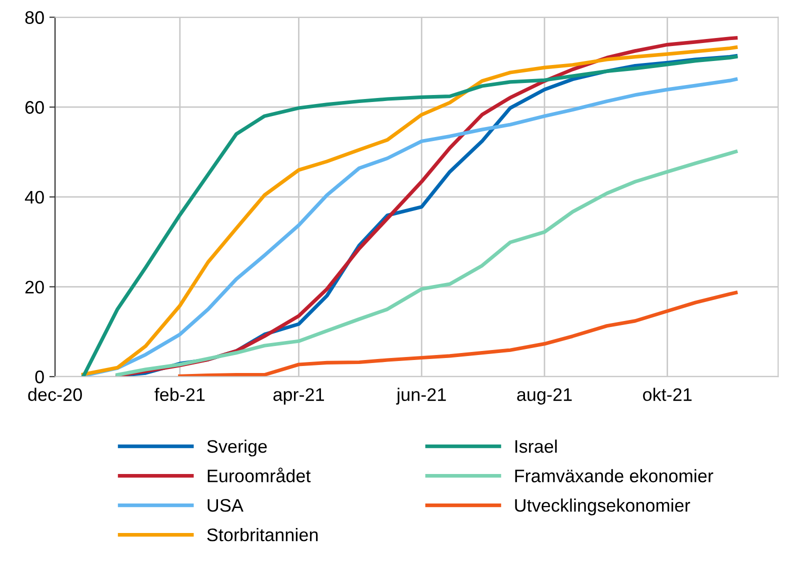  Describe the element at coordinates (34, 197) in the screenshot. I see `y-tick-label: 40` at that location.